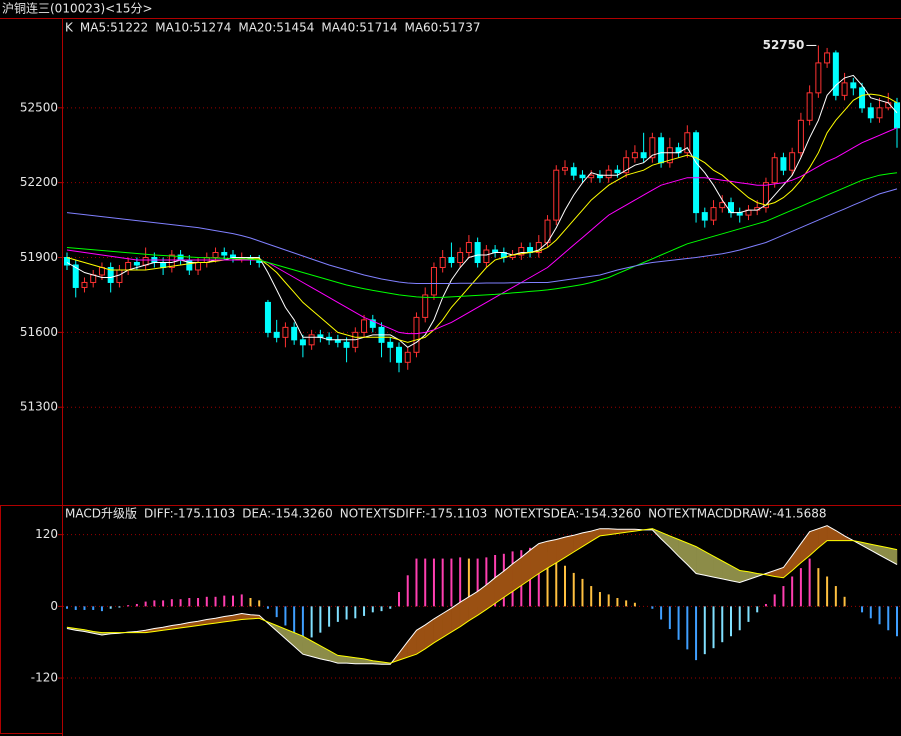 Image resolution: width=901 pixels, height=736 pixels. Describe the element at coordinates (114, 28) in the screenshot. I see `legend-entry: MA5:51222` at that location.